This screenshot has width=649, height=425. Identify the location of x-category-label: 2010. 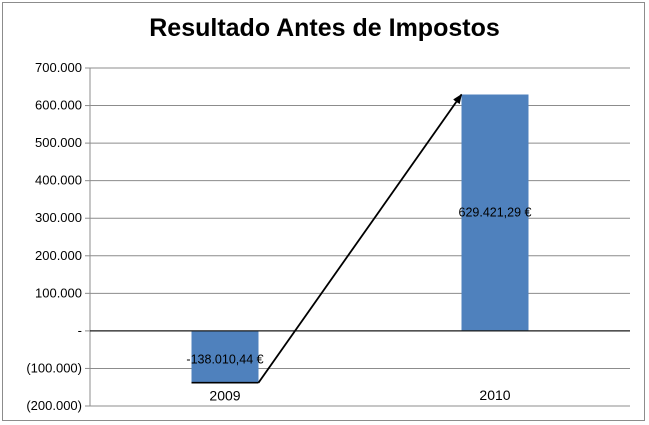
(494, 395).